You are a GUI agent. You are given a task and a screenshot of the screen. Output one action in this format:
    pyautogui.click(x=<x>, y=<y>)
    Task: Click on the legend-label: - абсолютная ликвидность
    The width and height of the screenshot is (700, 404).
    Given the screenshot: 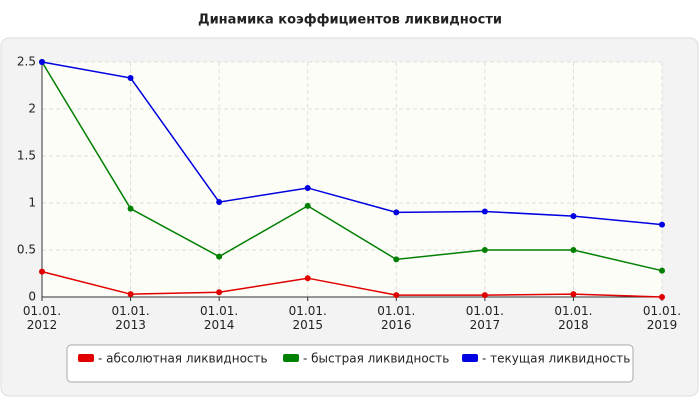 What is the action you would take?
    pyautogui.click(x=183, y=359)
    